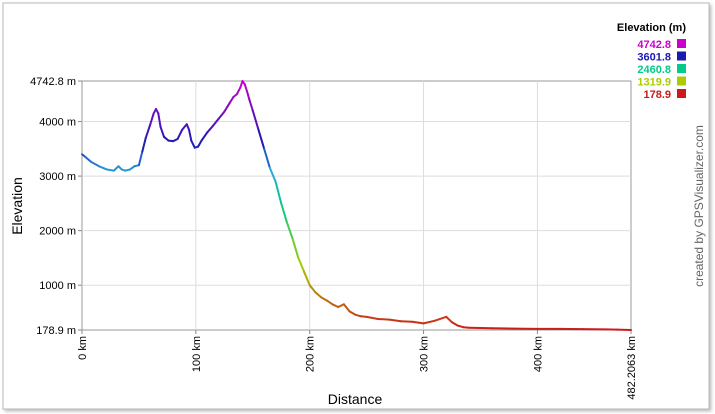 This screenshot has height=414, width=715. Describe the element at coordinates (57, 286) in the screenshot. I see `y-tick-label: 1000 m` at that location.